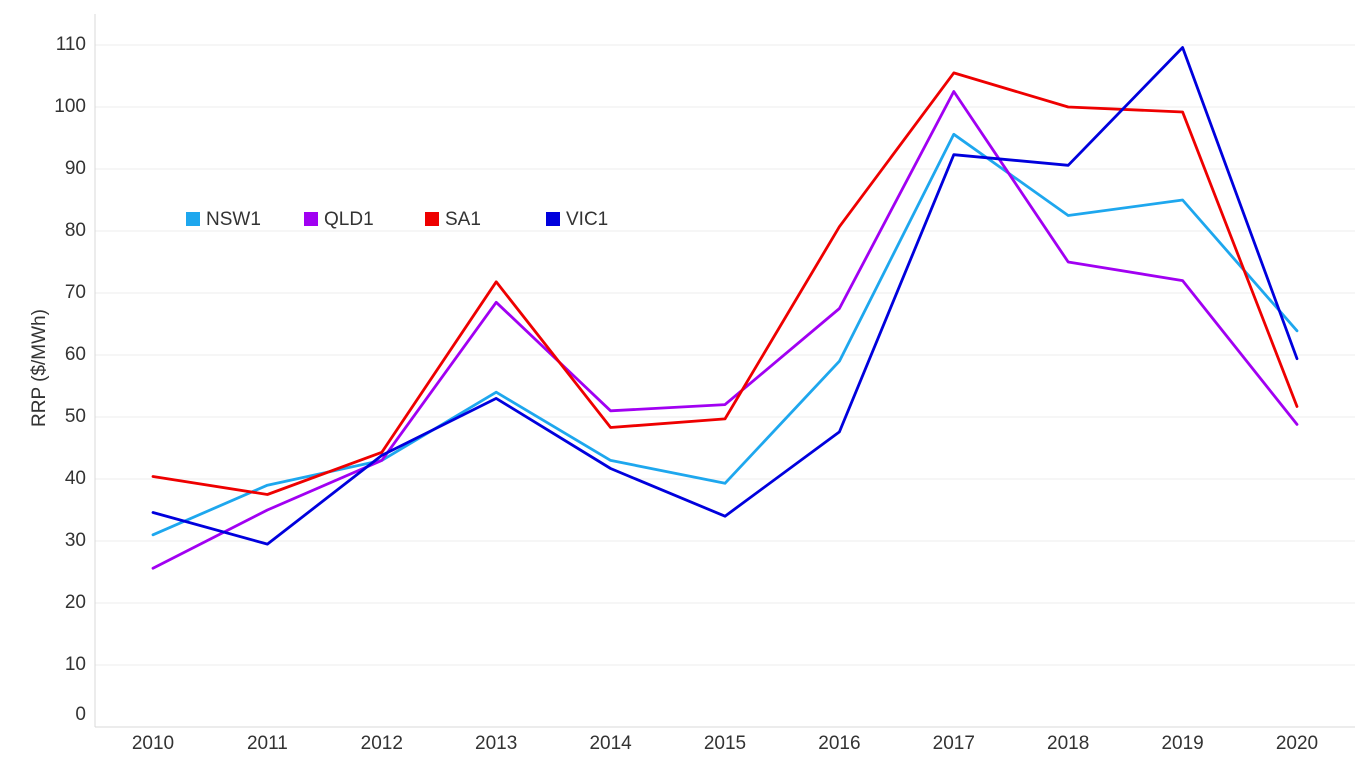 The image size is (1366, 768). Describe the element at coordinates (75, 168) in the screenshot. I see `y-tick-label: 90` at that location.